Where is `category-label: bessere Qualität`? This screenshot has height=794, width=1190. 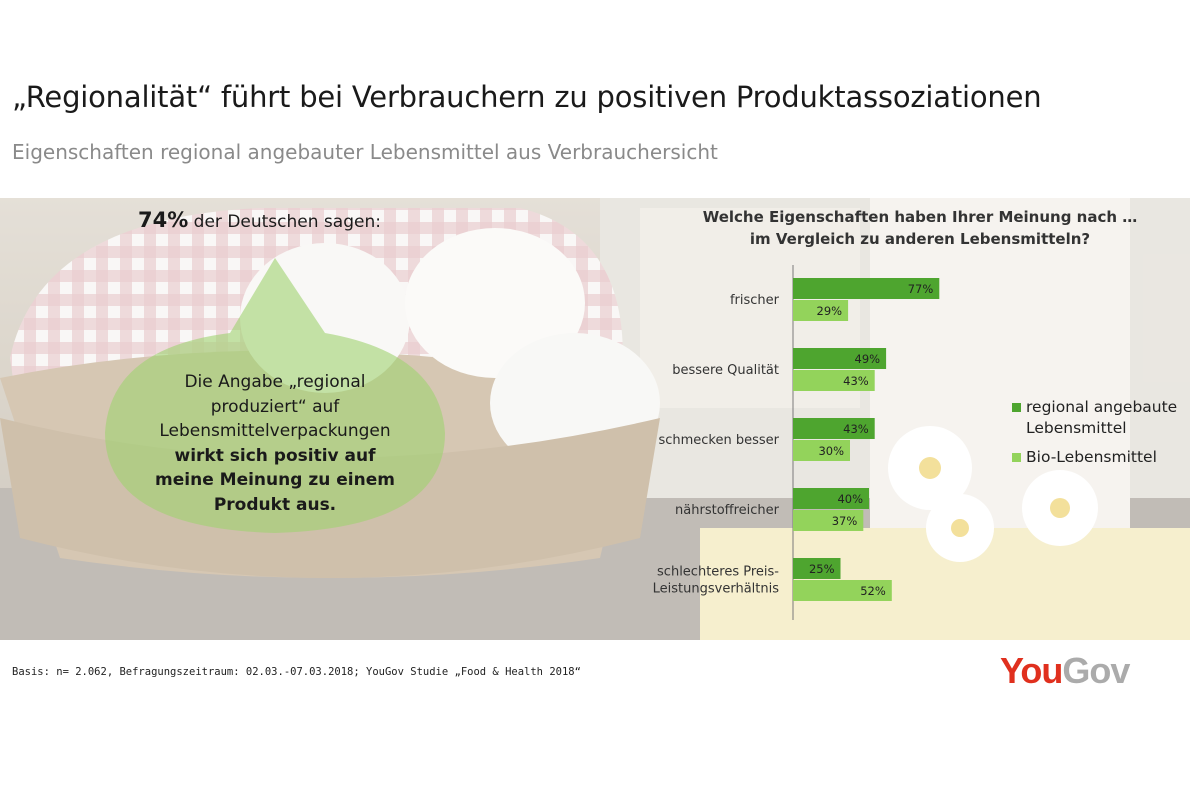 category-label: bessere Qualität is located at coordinates (725, 370).